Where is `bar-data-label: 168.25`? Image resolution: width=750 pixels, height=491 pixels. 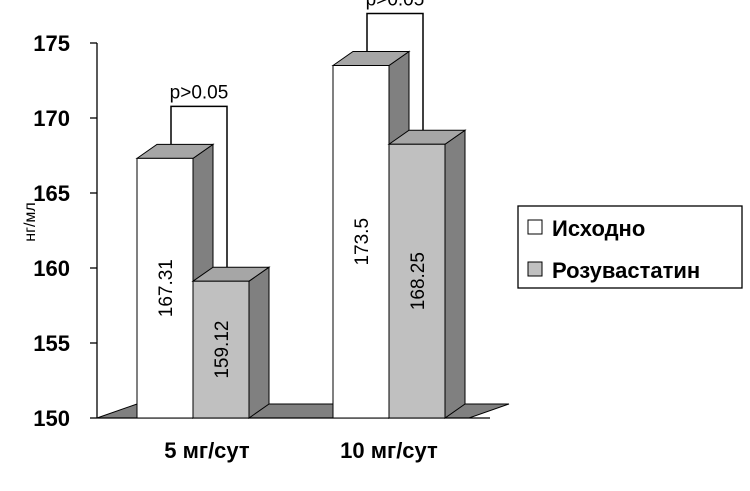 bar-data-label: 168.25 is located at coordinates (418, 281).